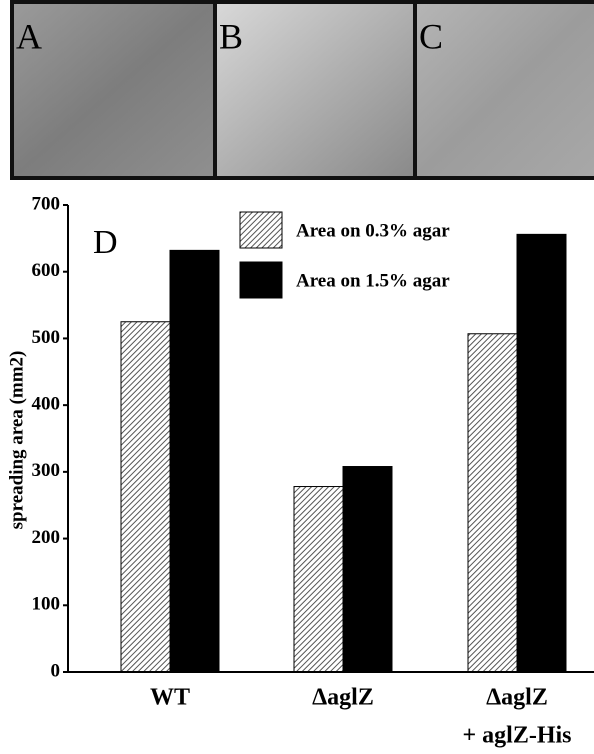  I want to click on y-tick-label: 300, so click(46, 470).